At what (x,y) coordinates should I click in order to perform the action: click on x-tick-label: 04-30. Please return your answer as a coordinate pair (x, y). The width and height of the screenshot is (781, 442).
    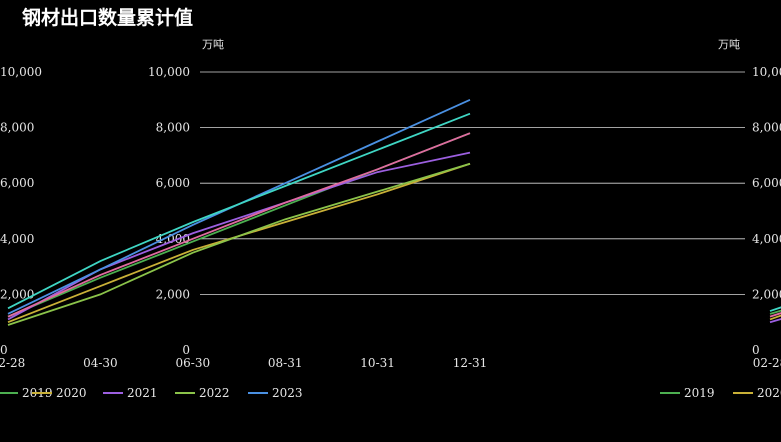
    Looking at the image, I should click on (100, 363).